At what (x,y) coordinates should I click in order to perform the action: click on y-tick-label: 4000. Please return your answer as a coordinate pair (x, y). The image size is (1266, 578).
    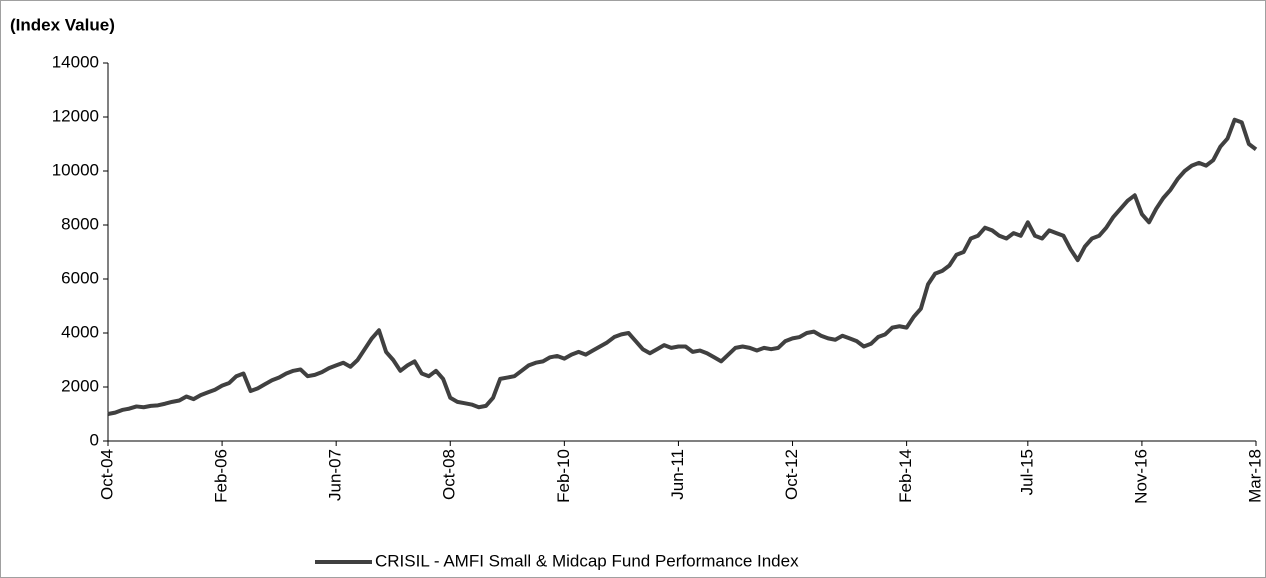
    Looking at the image, I should click on (80, 331).